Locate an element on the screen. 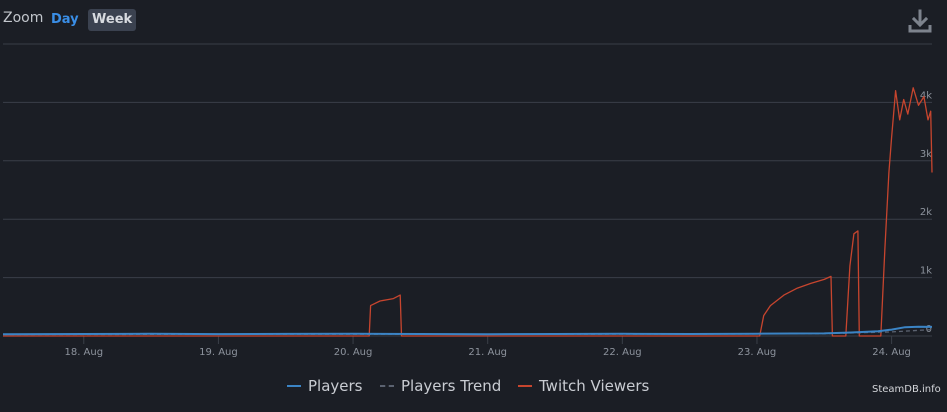 Image resolution: width=947 pixels, height=412 pixels. y-tick-label: 2k is located at coordinates (926, 212).